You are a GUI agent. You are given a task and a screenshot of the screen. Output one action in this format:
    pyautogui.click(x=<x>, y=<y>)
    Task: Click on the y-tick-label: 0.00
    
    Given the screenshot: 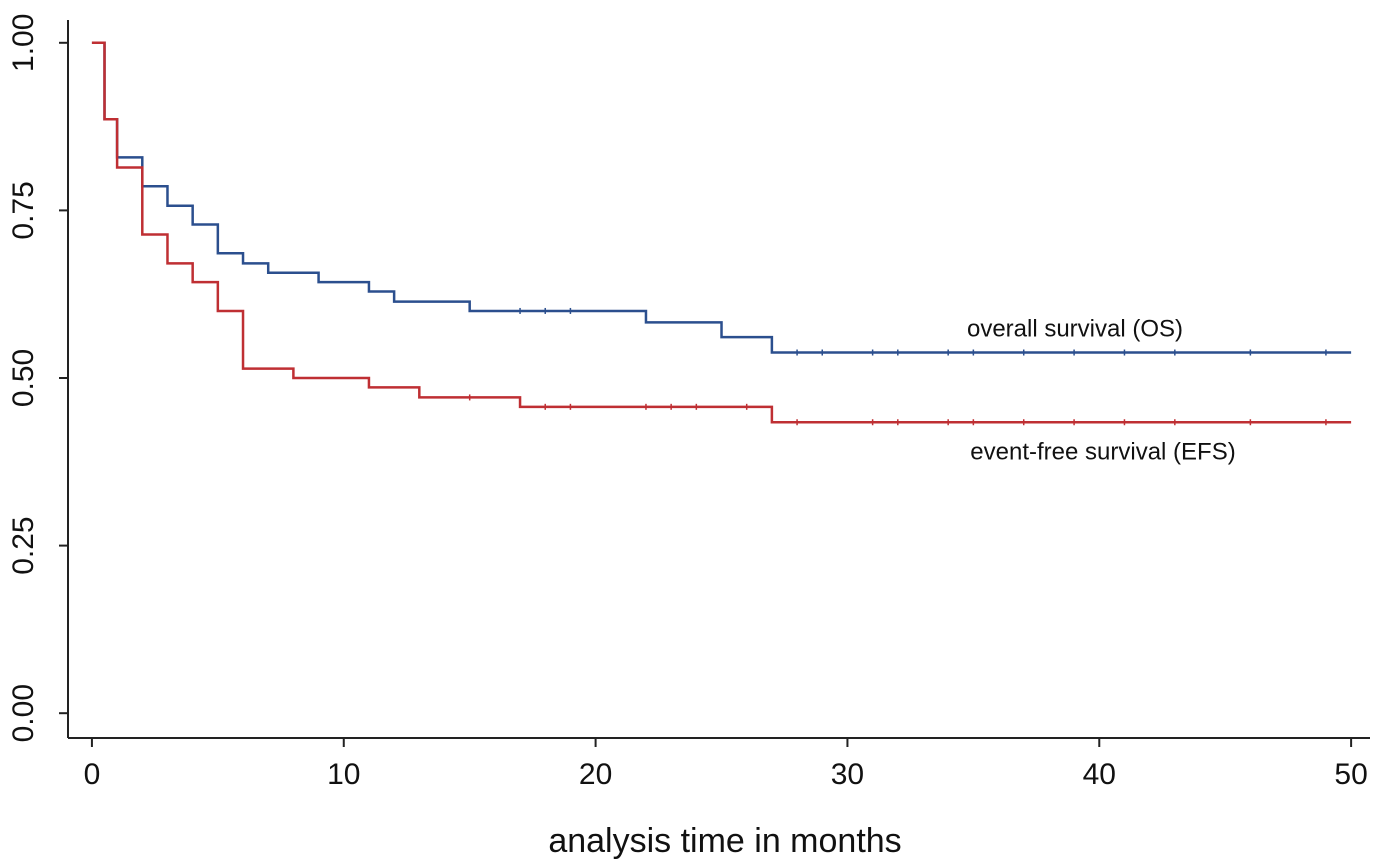 What is the action you would take?
    pyautogui.click(x=23, y=713)
    